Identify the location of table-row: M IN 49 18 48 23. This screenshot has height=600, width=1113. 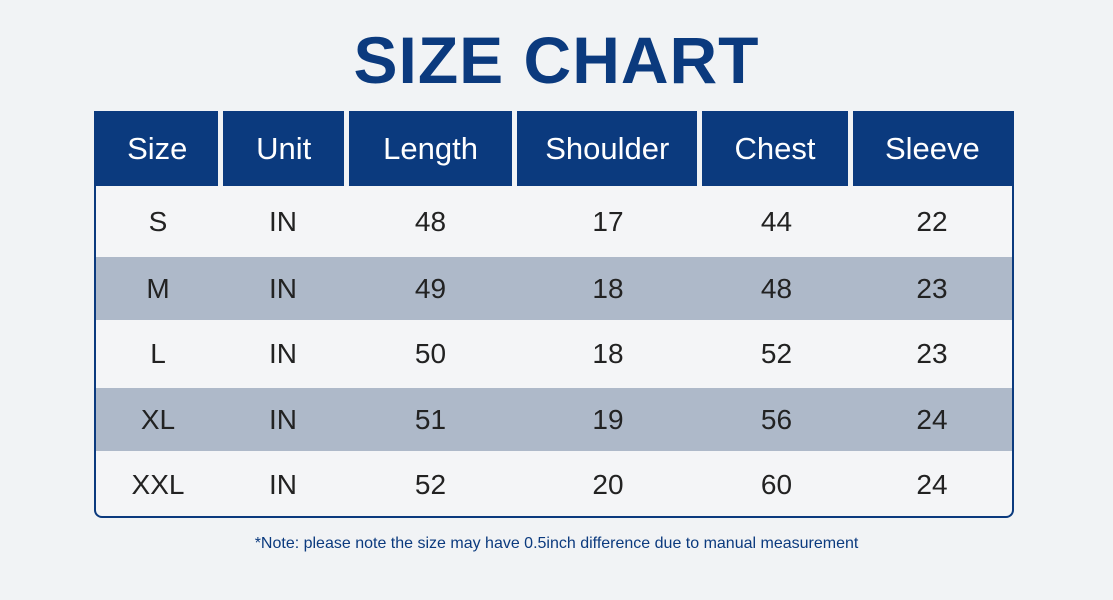
(554, 288).